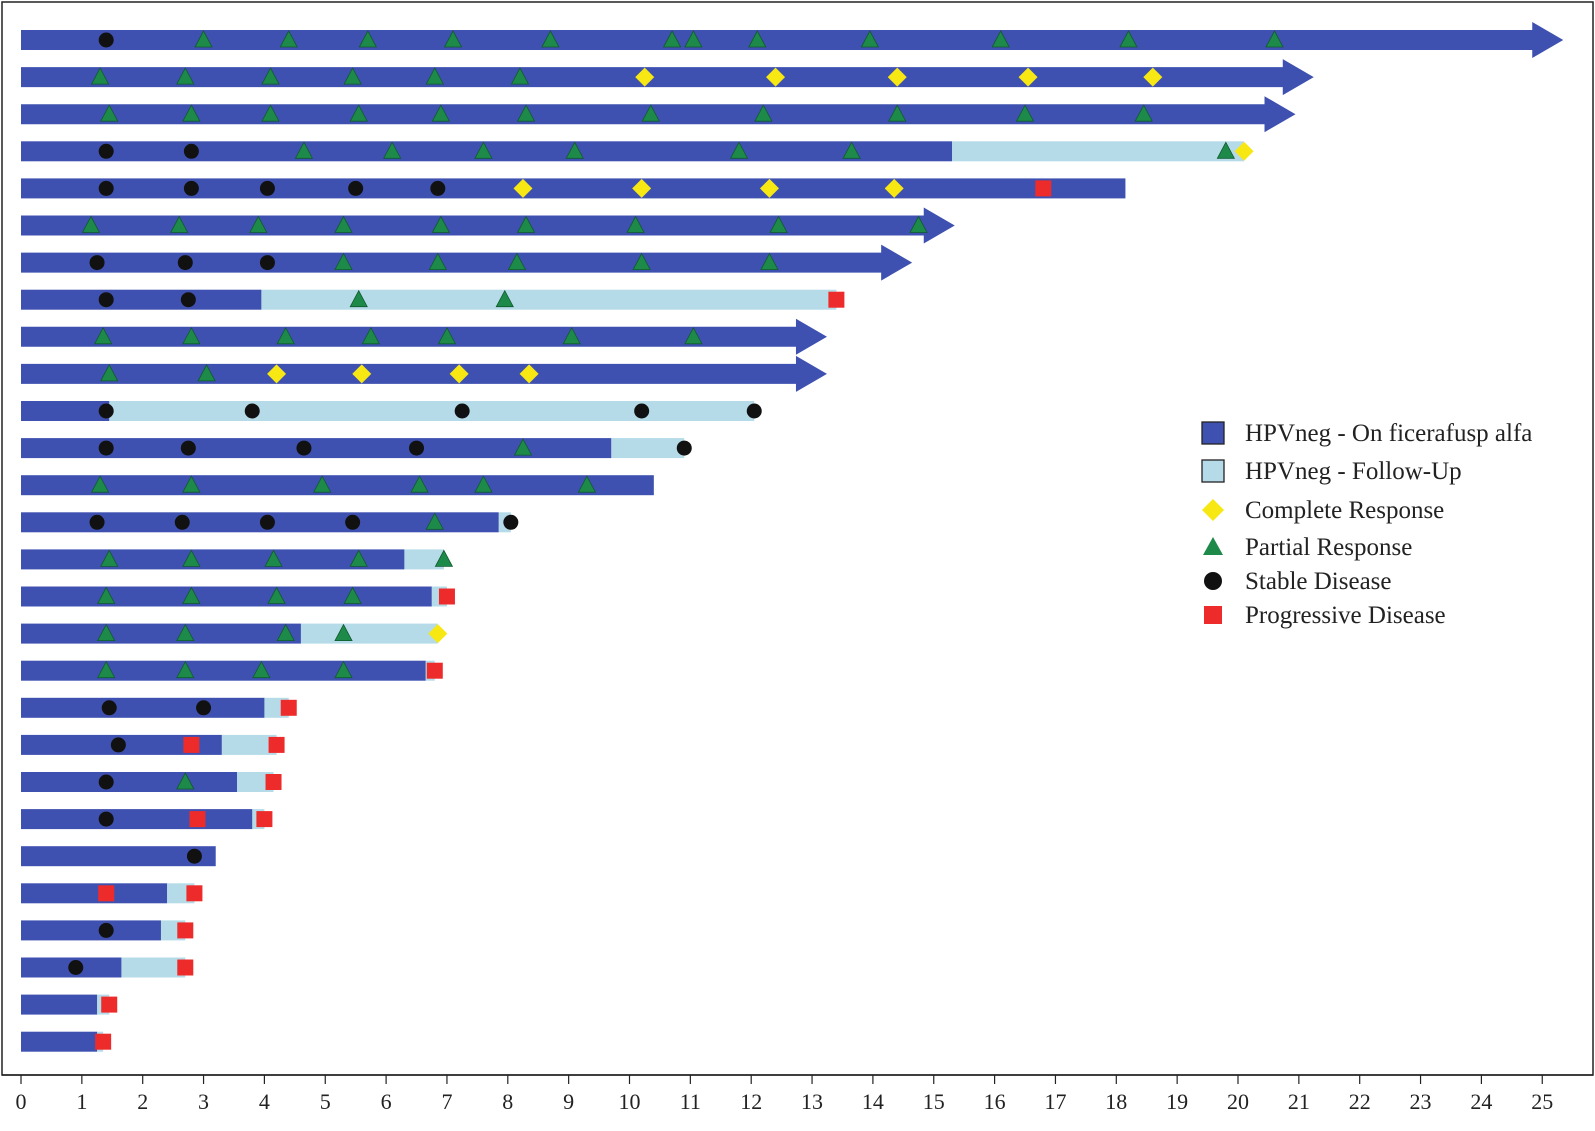 The width and height of the screenshot is (1595, 1131). Describe the element at coordinates (1116, 1101) in the screenshot. I see `x-tick-label: 18` at that location.